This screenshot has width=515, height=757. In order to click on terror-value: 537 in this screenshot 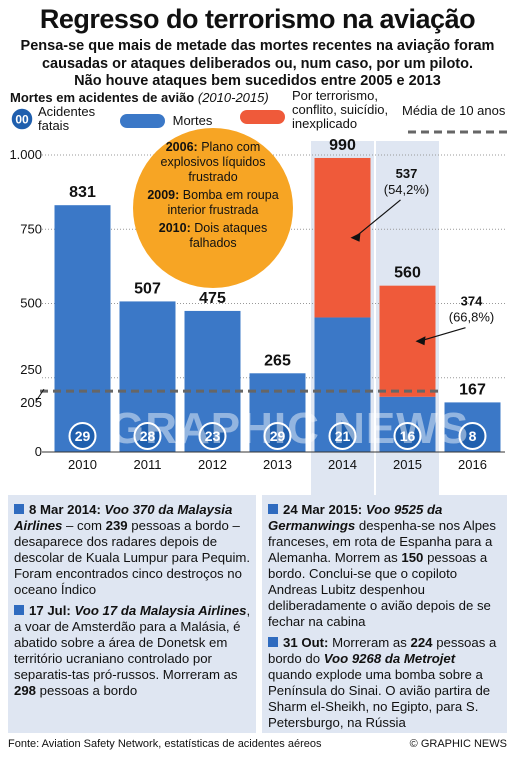, I will do `click(407, 173)`.